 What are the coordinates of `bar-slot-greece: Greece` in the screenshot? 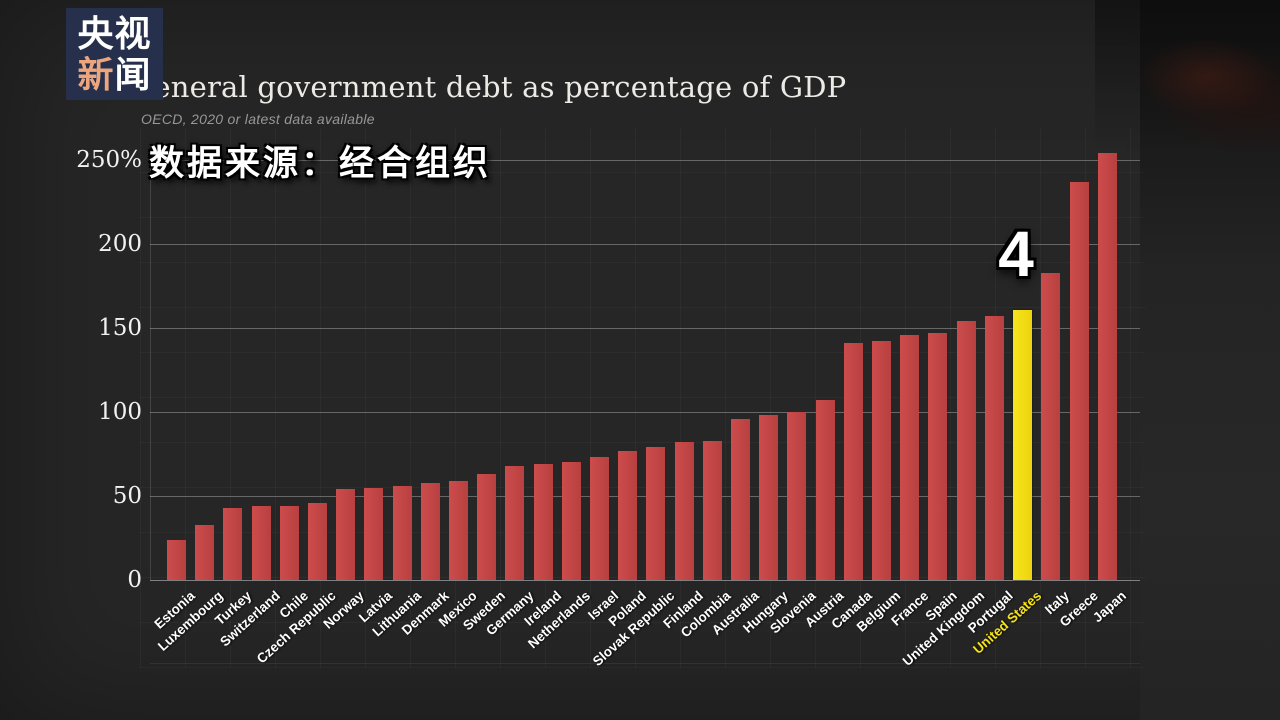 It's located at (1078, 395).